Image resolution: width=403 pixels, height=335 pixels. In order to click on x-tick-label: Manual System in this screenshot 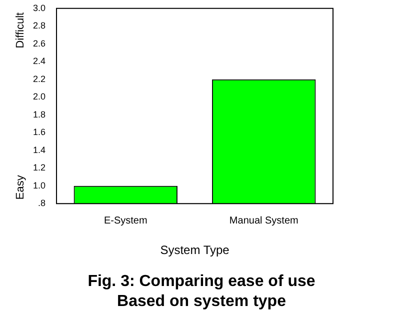, I will do `click(263, 220)`.